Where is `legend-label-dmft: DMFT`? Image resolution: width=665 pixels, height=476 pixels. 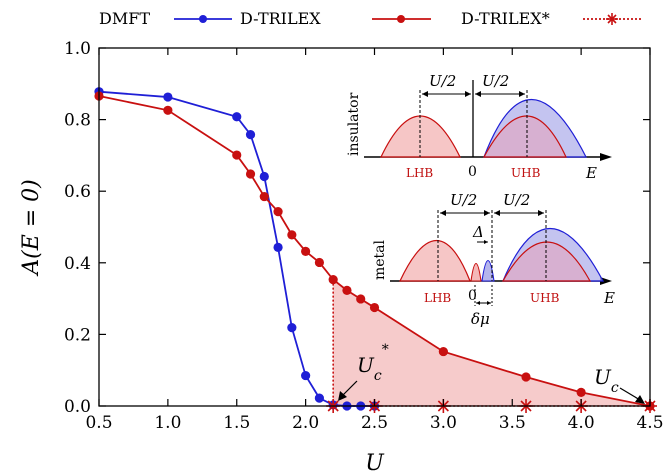
legend-label-dmft: DMFT is located at coordinates (124, 18).